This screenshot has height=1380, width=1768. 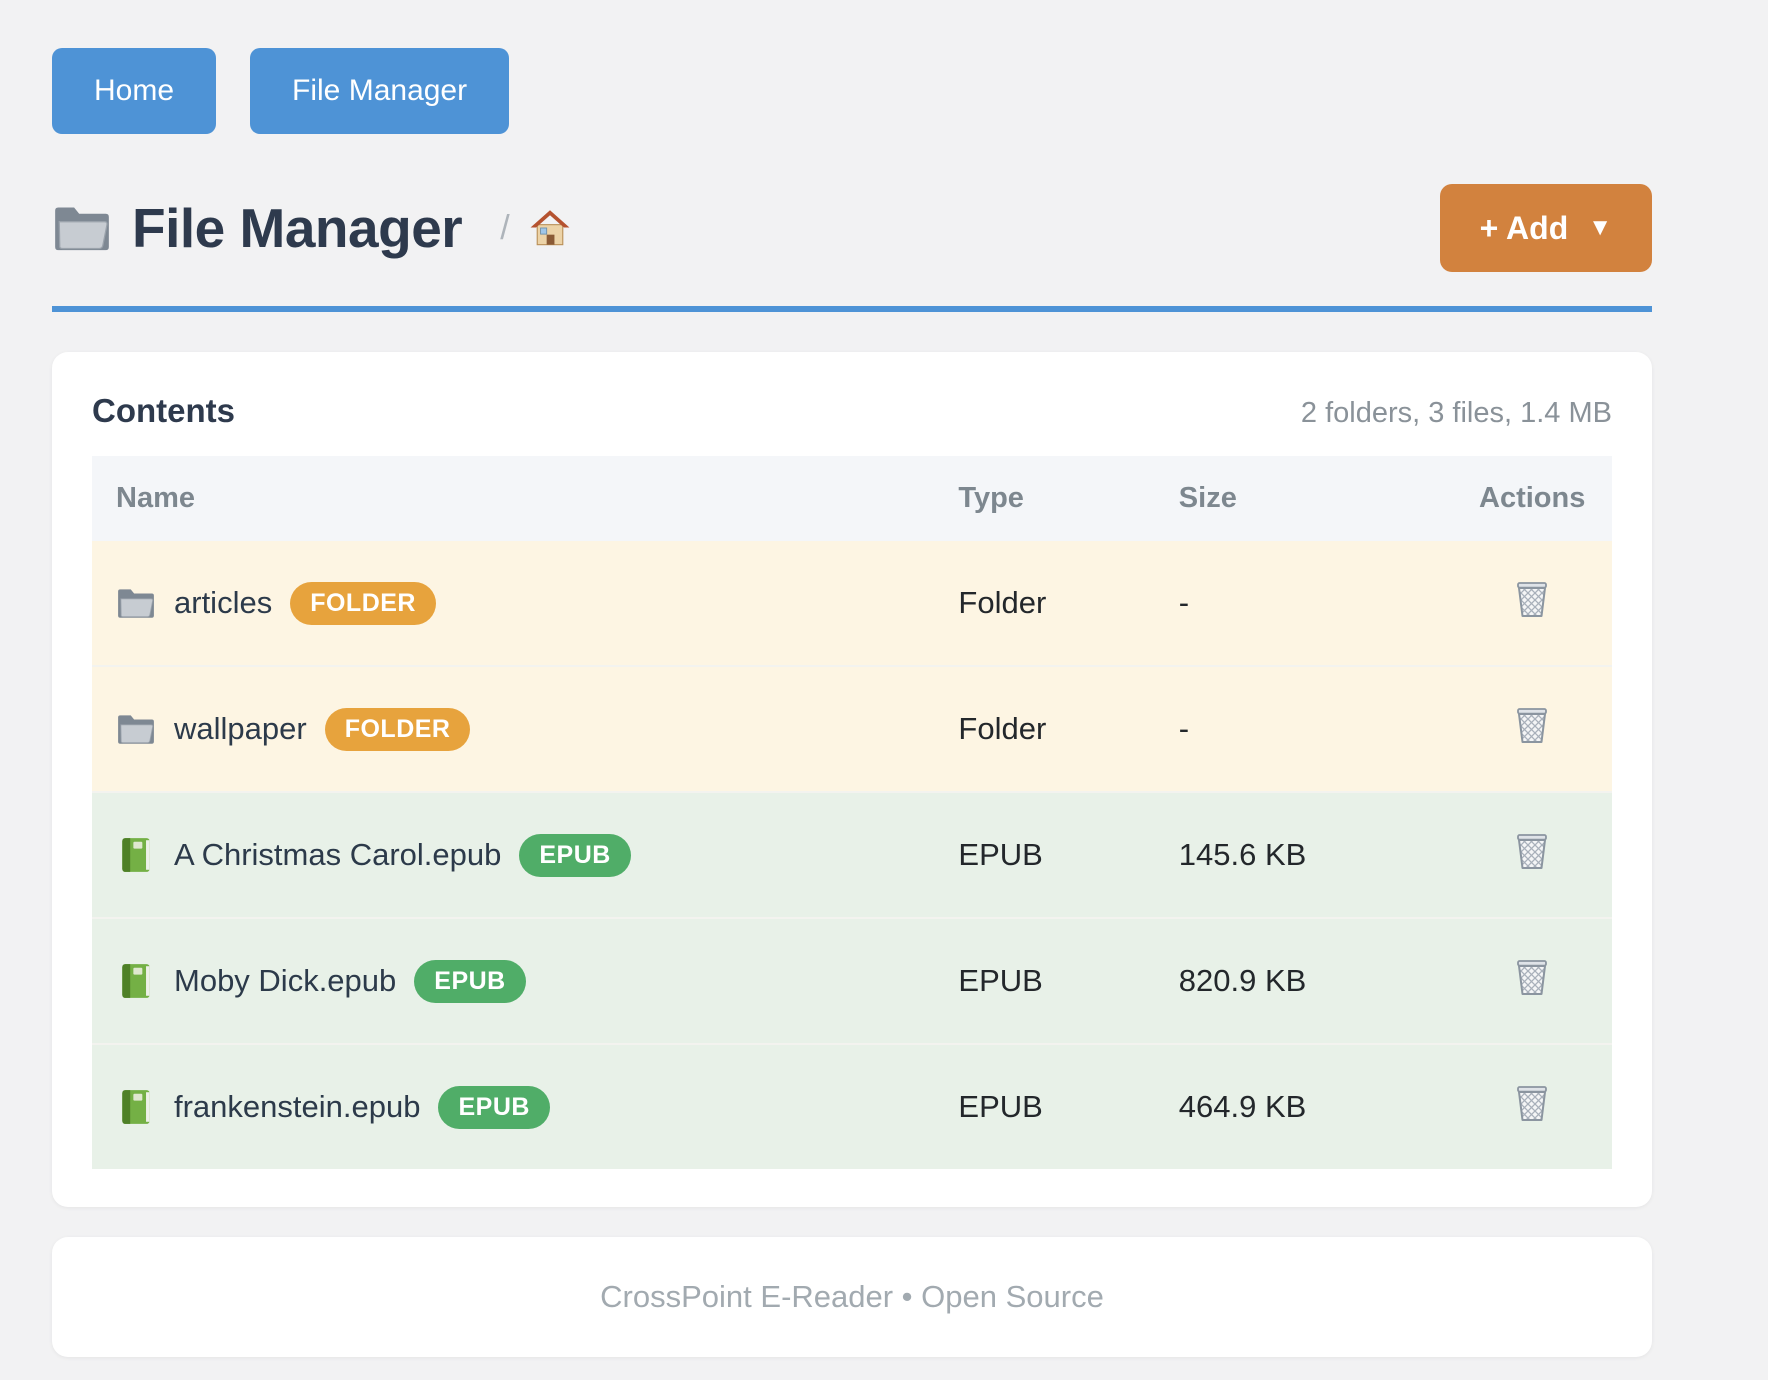 I want to click on name-cell: A Christmas Carol.epub EPUB, so click(x=525, y=855).